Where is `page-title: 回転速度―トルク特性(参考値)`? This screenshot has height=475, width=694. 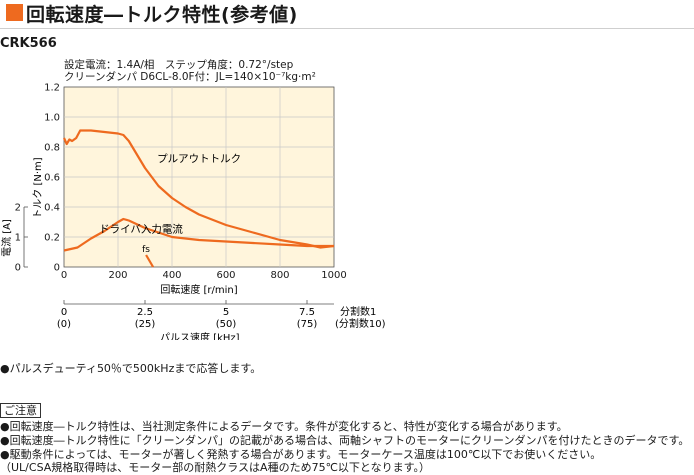 page-title: 回転速度―トルク特性(参考値) is located at coordinates (162, 15).